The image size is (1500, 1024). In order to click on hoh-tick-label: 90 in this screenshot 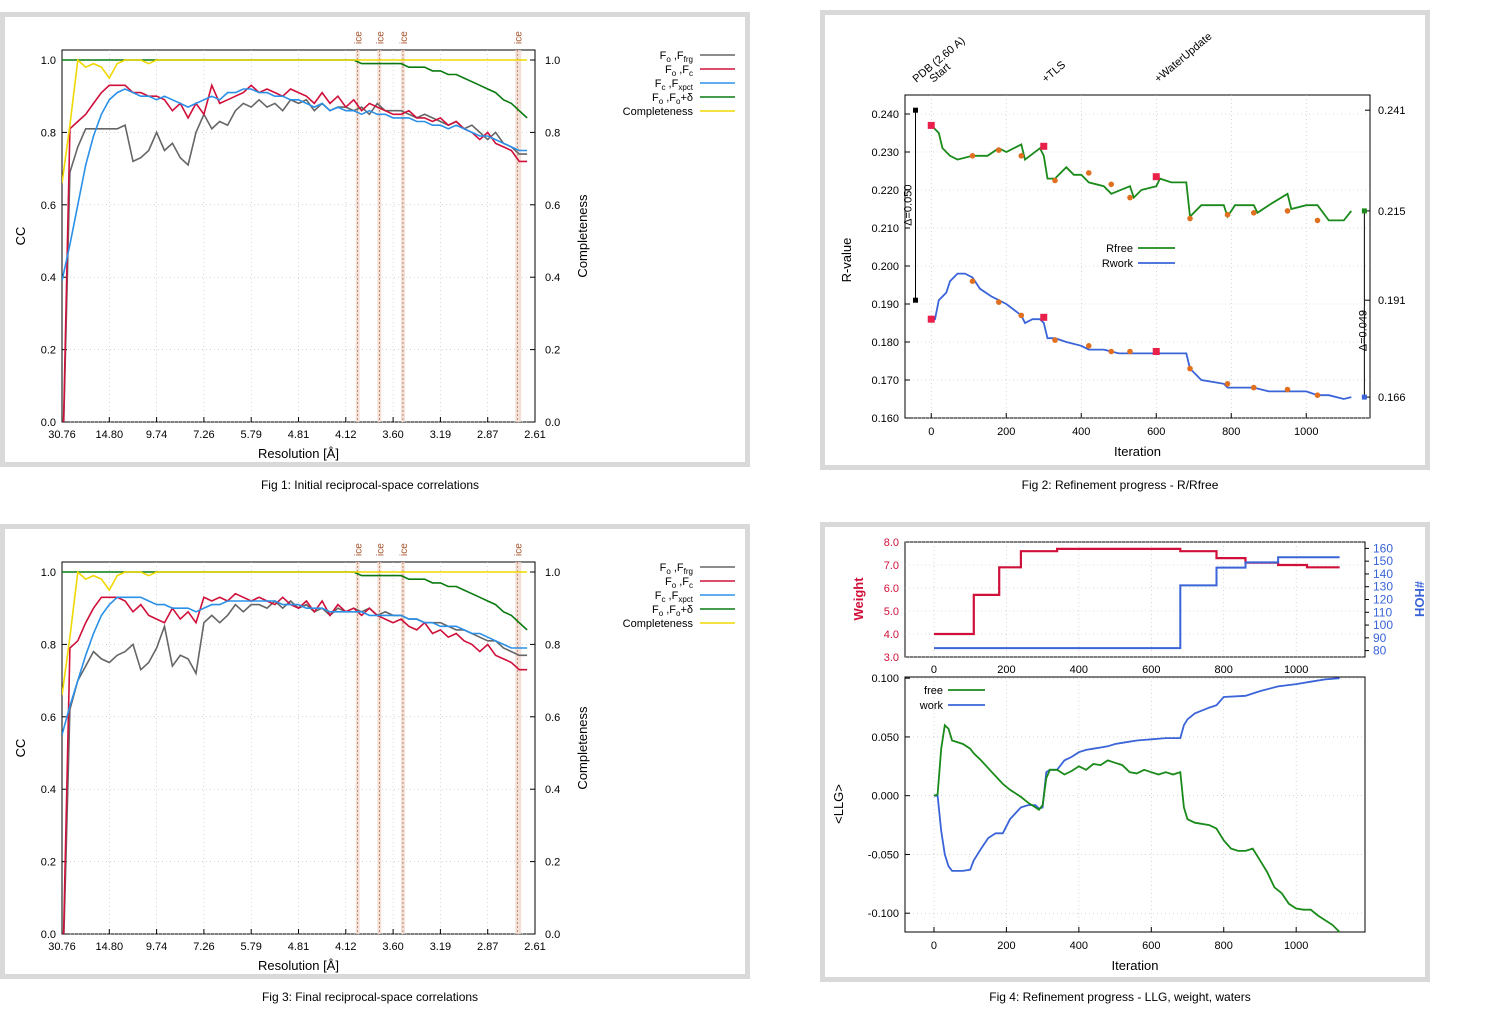, I will do `click(1380, 638)`.